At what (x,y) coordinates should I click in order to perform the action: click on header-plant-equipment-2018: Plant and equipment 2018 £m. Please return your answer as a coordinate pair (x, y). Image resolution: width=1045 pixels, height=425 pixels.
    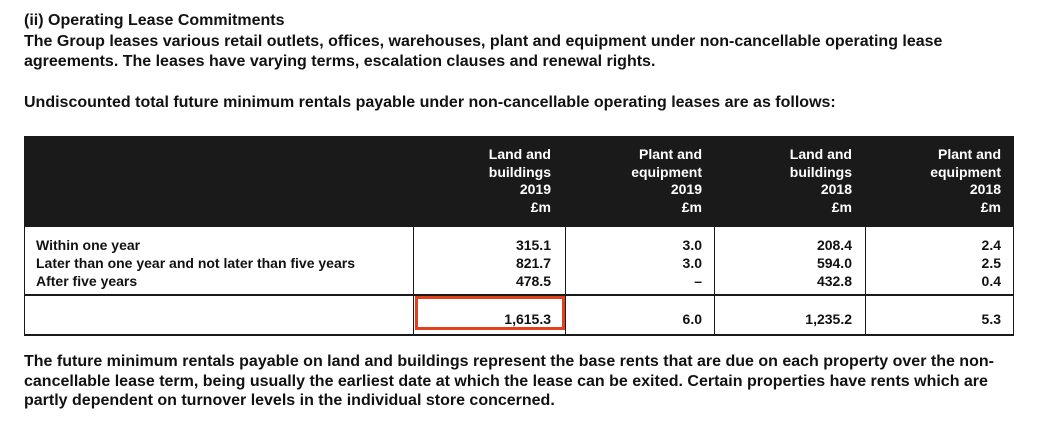
    Looking at the image, I should click on (965, 180).